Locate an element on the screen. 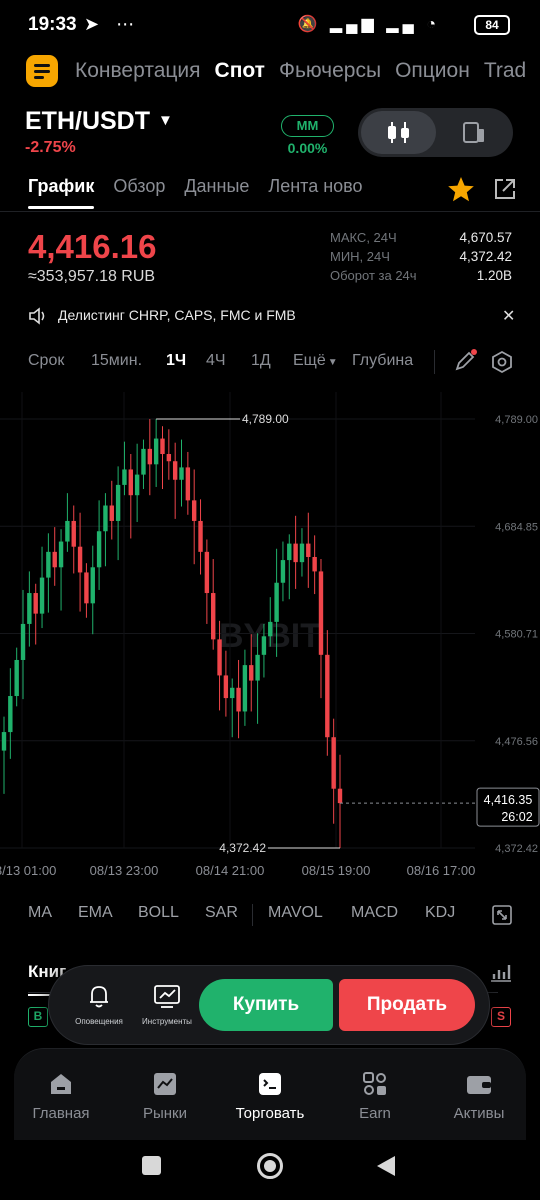 The height and width of the screenshot is (1200, 540). expand-icon is located at coordinates (502, 915).